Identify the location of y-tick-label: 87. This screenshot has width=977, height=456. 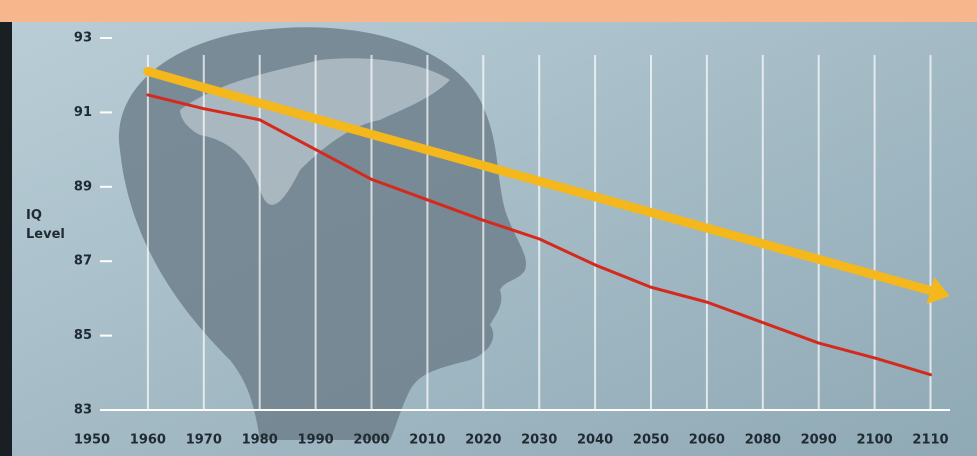
(83, 261).